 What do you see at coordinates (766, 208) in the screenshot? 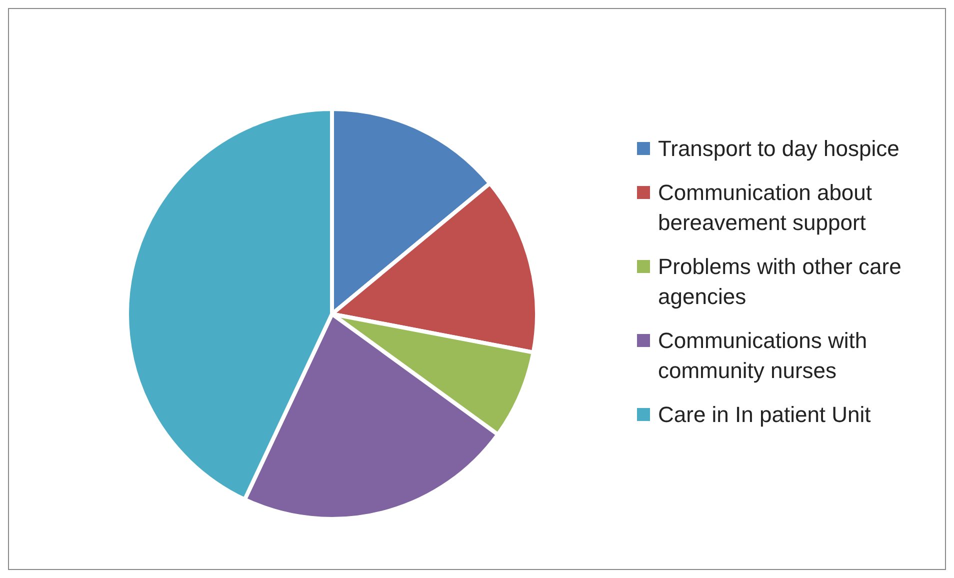
I see `legend-label: Communication about bereavement support` at bounding box center [766, 208].